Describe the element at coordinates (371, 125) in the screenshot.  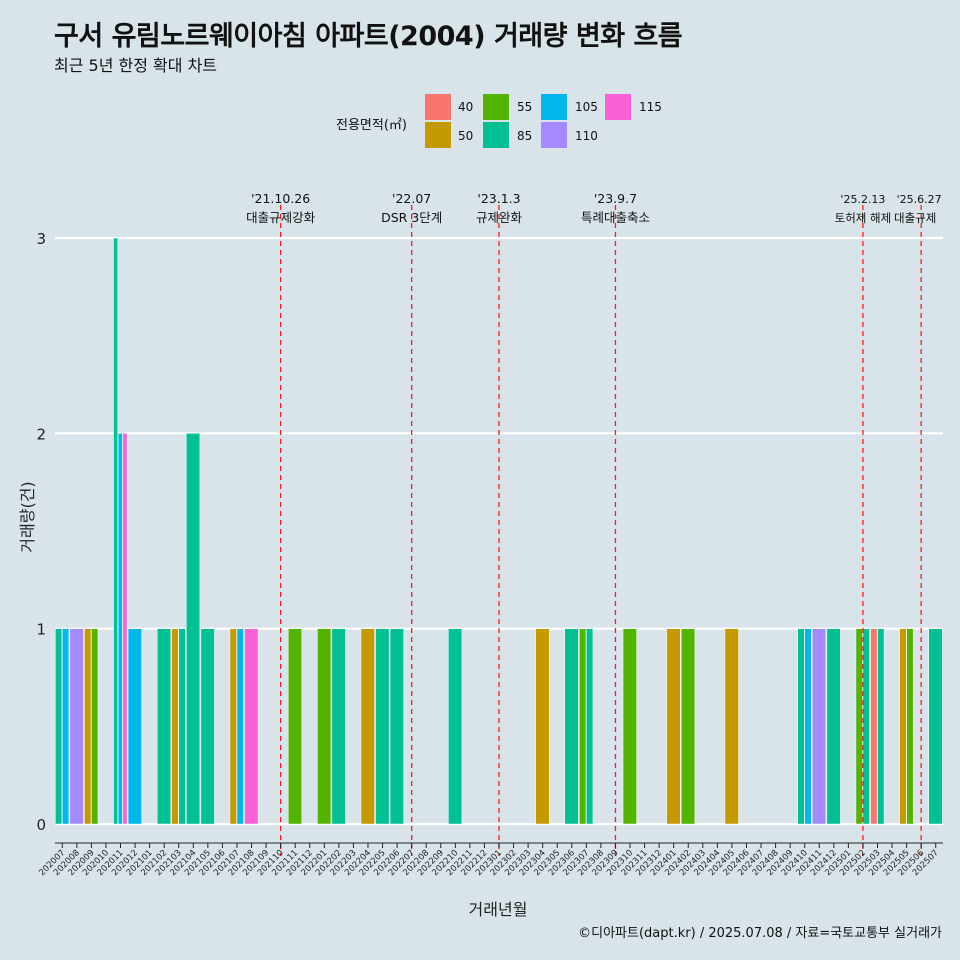
I see `legend-title: 전용면적(㎡)` at that location.